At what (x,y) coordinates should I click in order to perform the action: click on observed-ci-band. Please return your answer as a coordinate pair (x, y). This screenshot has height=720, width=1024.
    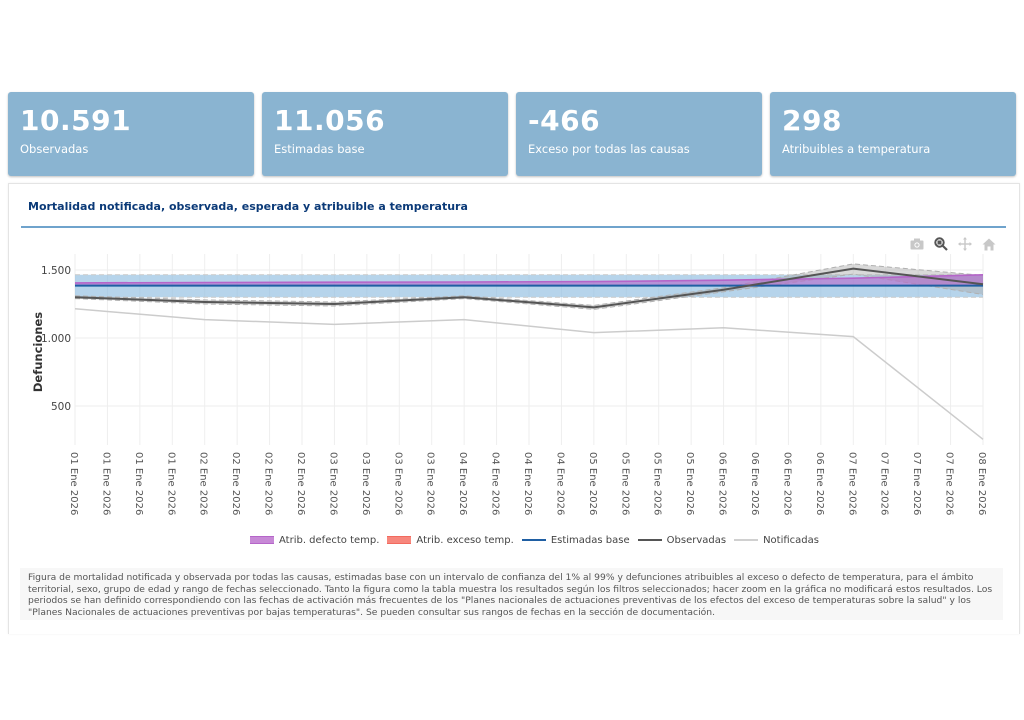
    Looking at the image, I should click on (529, 286).